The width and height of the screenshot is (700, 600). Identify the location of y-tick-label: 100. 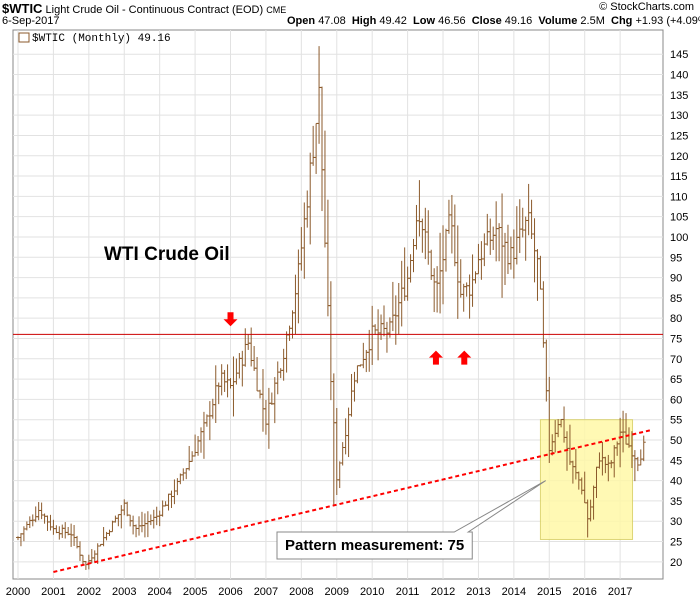
(679, 238).